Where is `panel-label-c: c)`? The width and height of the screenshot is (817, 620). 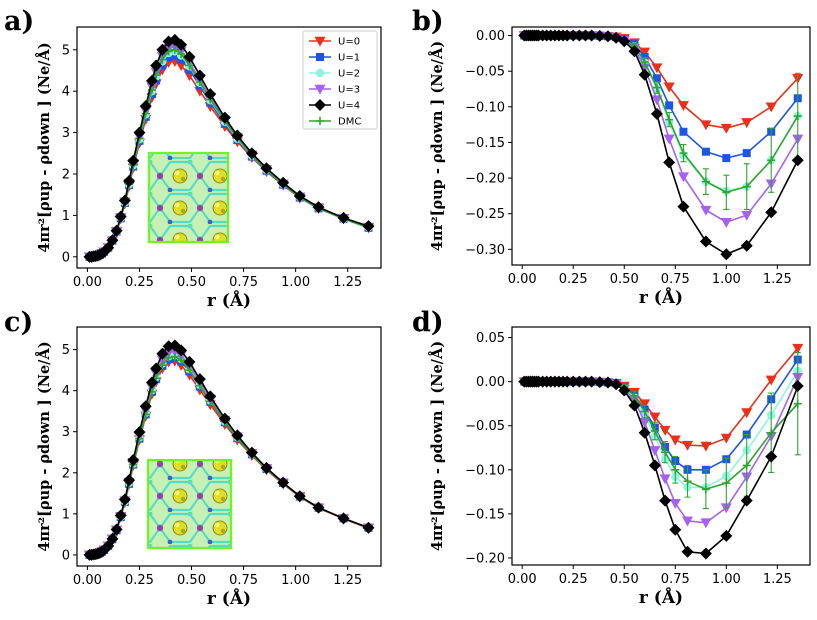 panel-label-c: c) is located at coordinates (18, 322).